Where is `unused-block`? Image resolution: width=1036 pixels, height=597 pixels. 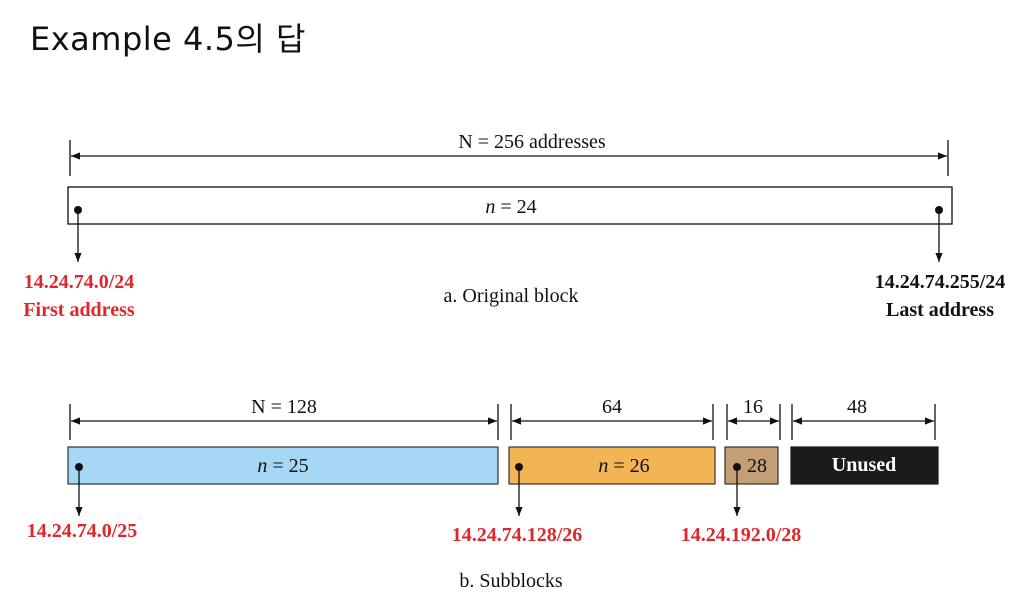
unused-block is located at coordinates (864, 465).